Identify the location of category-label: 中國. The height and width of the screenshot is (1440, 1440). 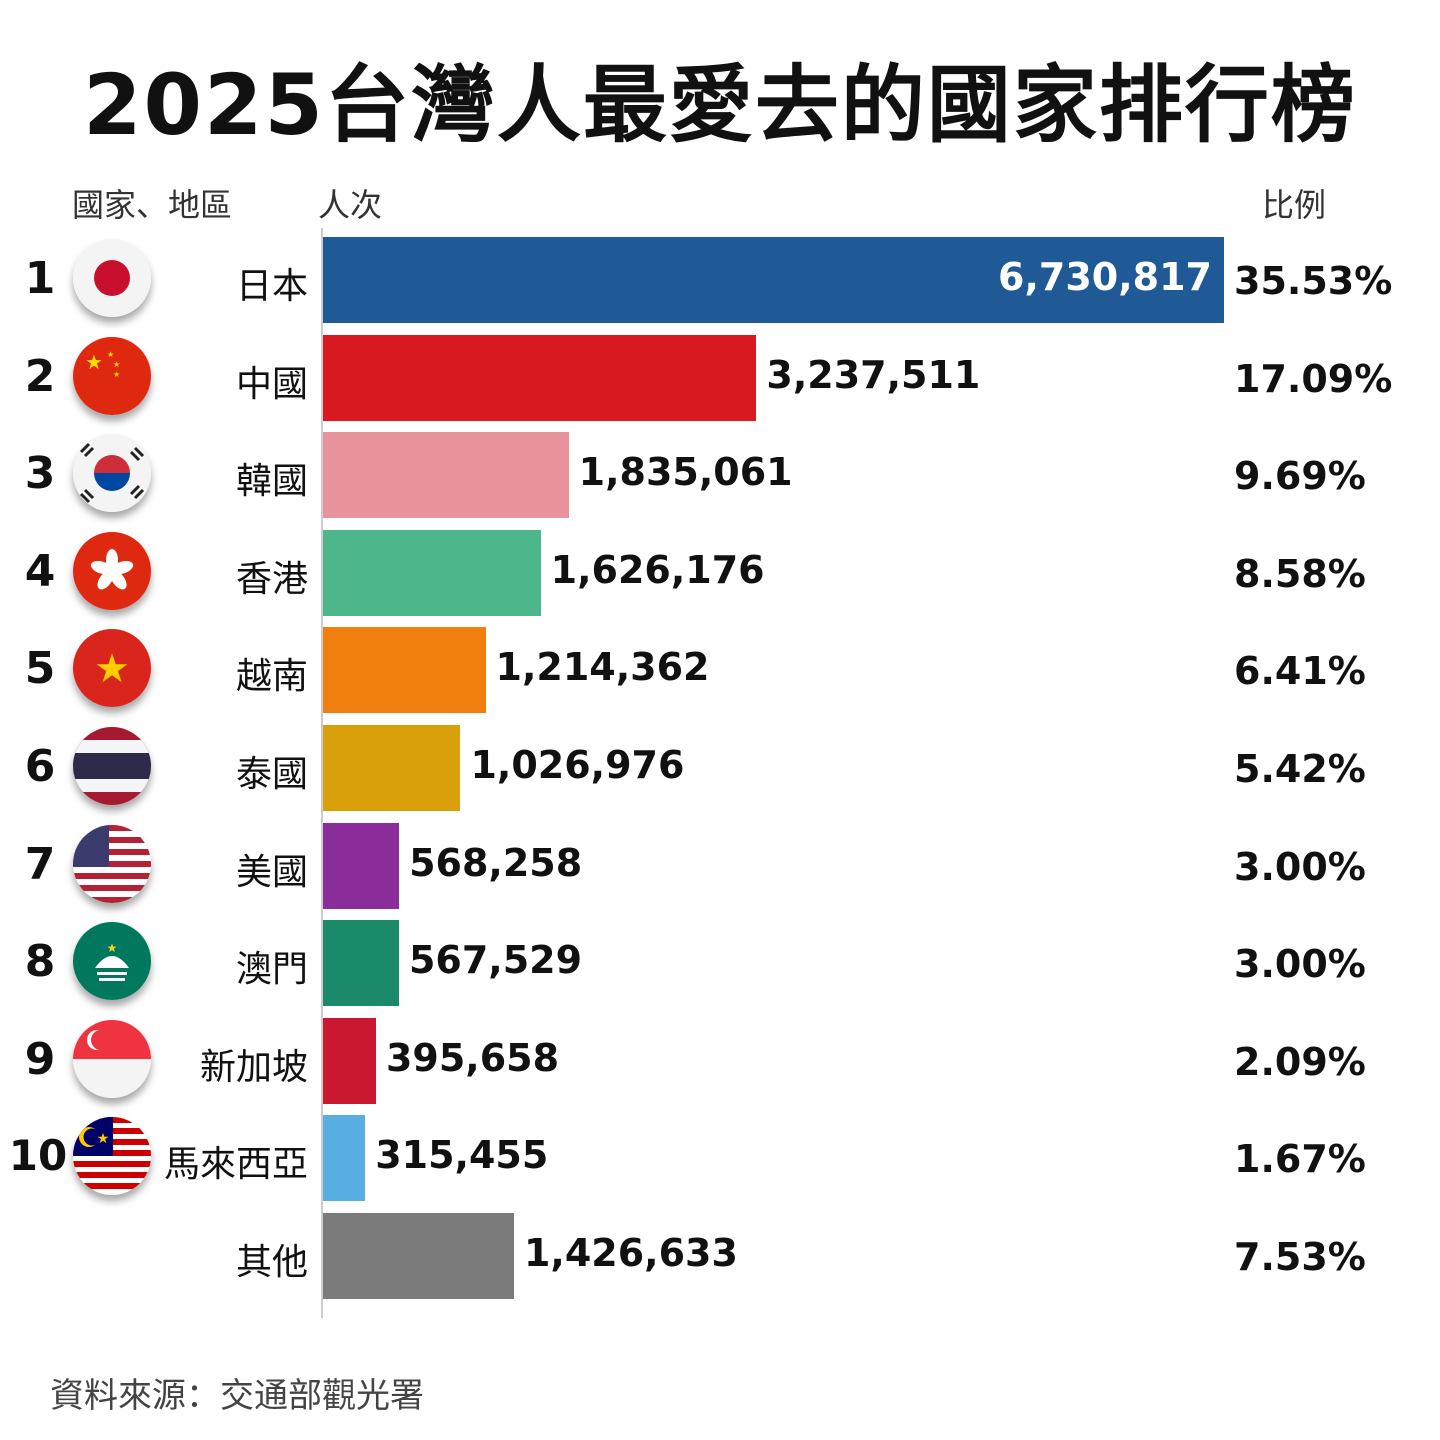
(271, 384).